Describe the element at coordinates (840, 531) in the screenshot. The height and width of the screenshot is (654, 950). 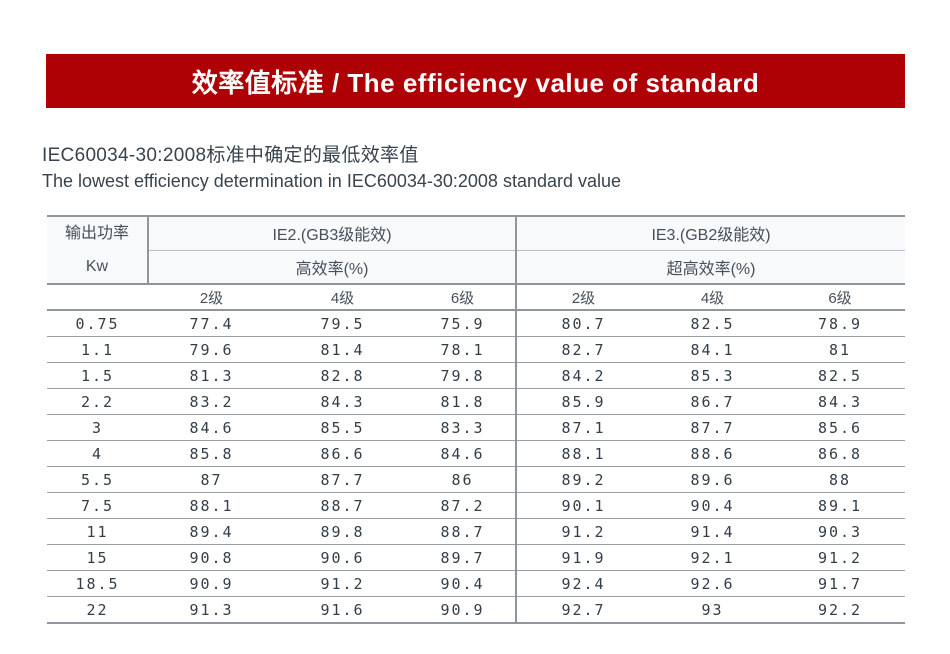
I see `value-cell: 90.3` at that location.